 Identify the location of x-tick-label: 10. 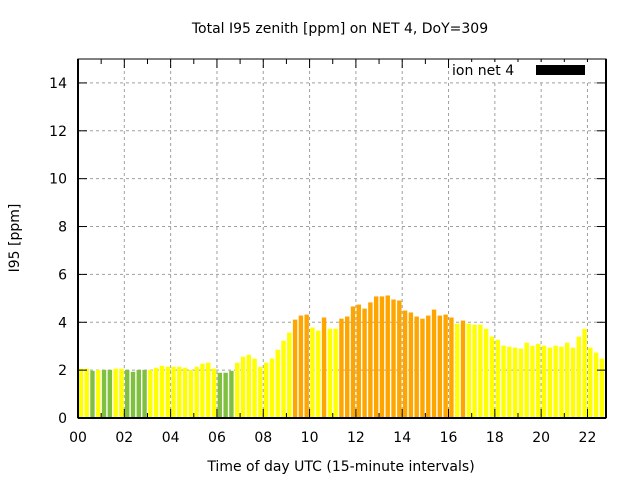
(310, 438).